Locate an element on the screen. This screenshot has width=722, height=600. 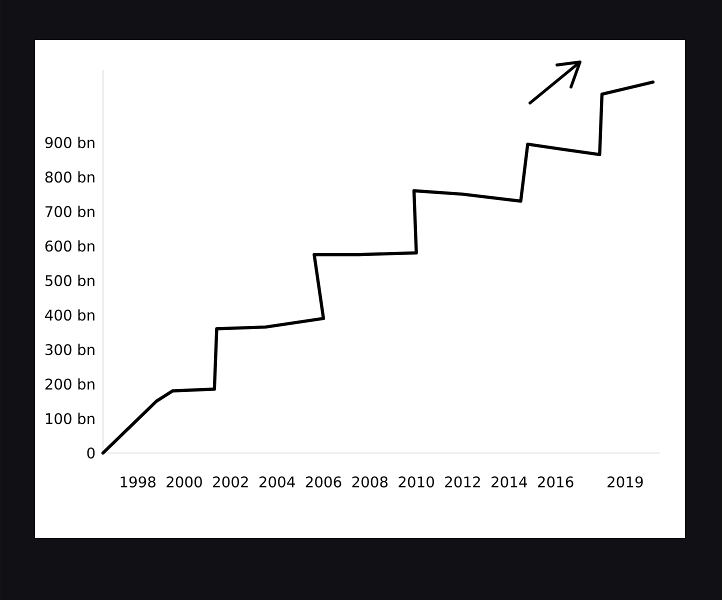
x-tick-label: 2014 is located at coordinates (509, 482).